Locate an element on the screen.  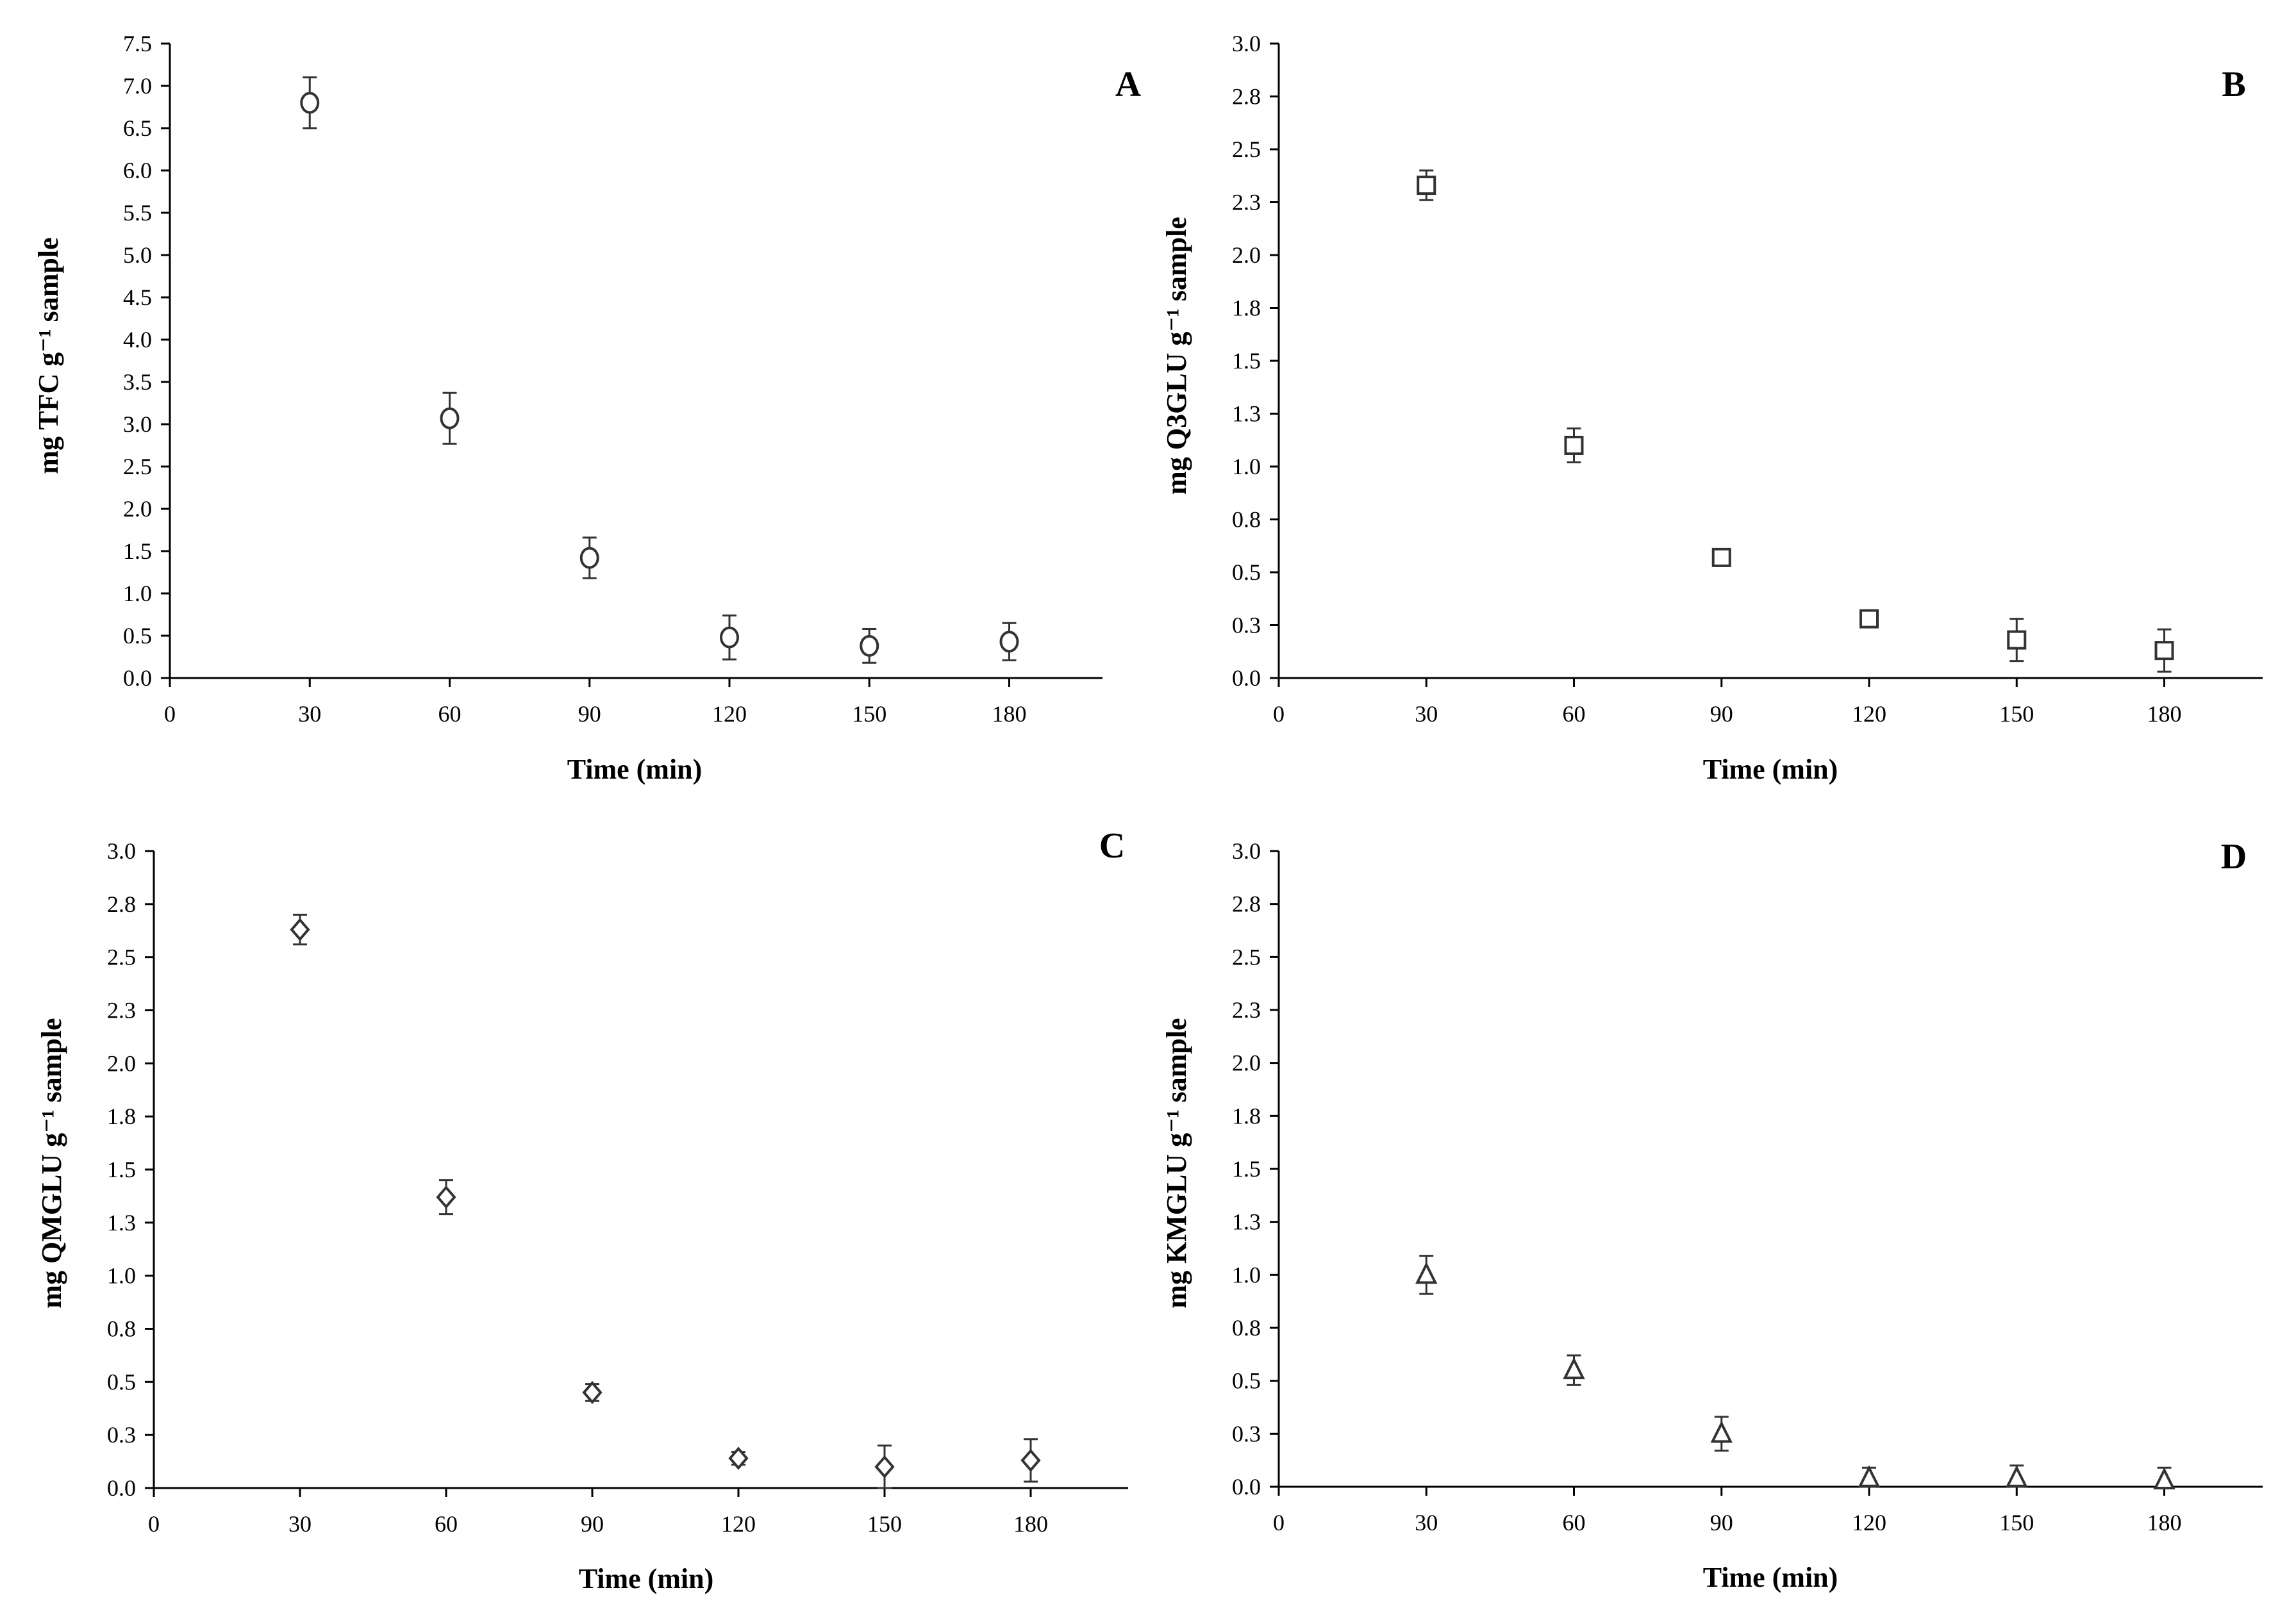
panel-a-x-tick-label: 0 is located at coordinates (170, 714).